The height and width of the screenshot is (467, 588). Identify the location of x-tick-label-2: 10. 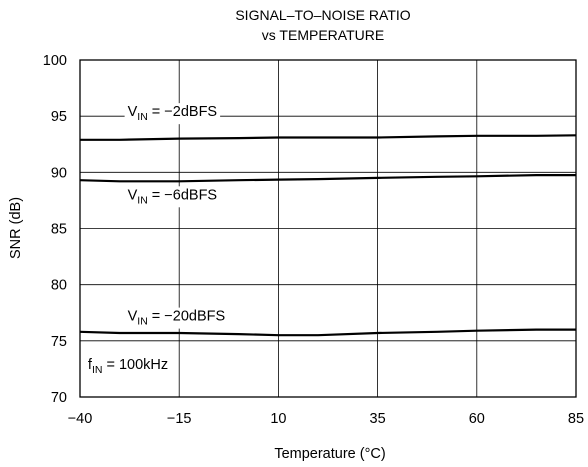
(278, 419).